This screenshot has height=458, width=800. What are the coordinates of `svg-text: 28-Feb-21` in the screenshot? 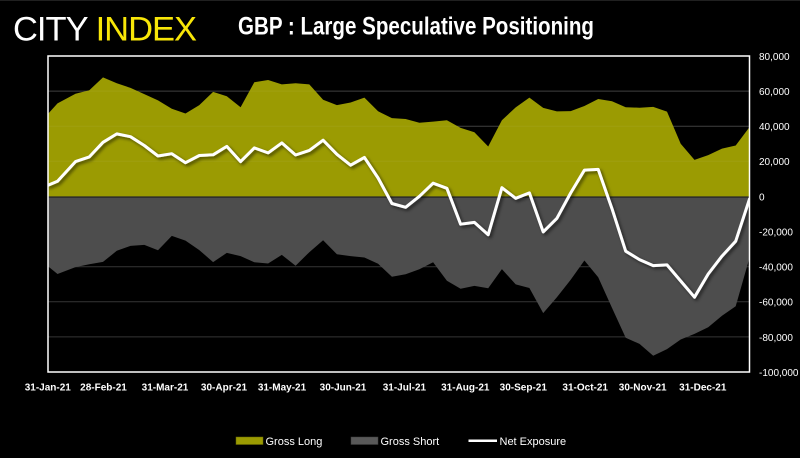 It's located at (103, 387).